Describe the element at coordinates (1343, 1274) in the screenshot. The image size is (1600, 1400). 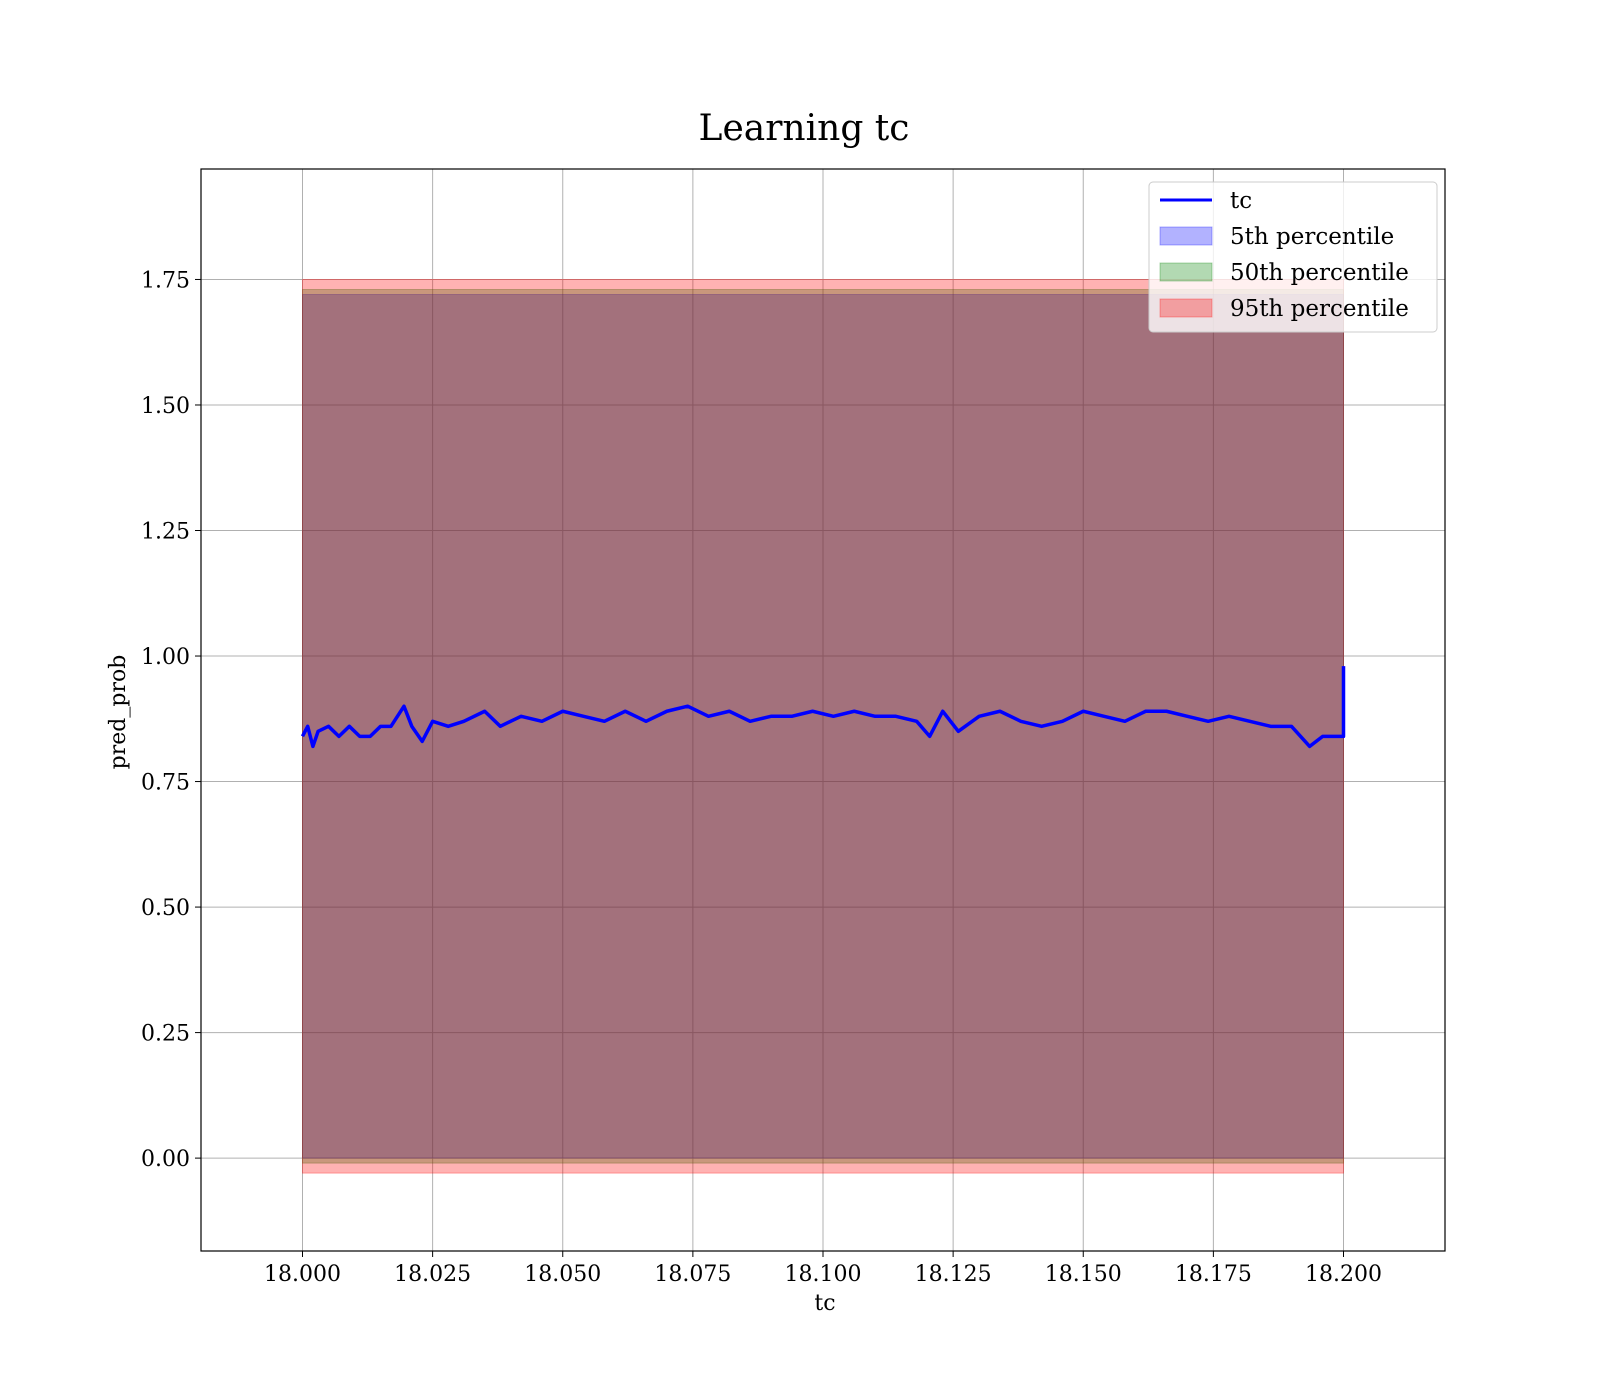
I see `x-tick-label: 18.200` at that location.